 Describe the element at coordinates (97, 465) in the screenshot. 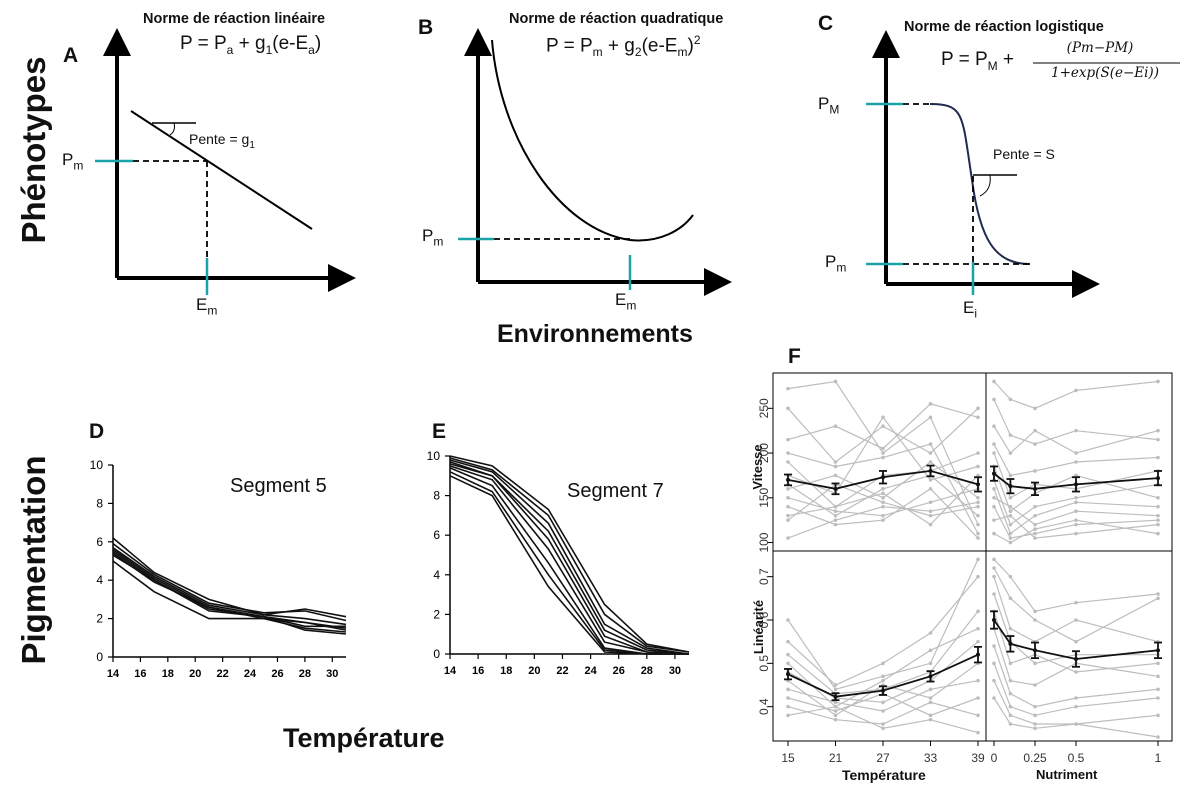

I see `panel-d-y-tick-label: 10` at that location.